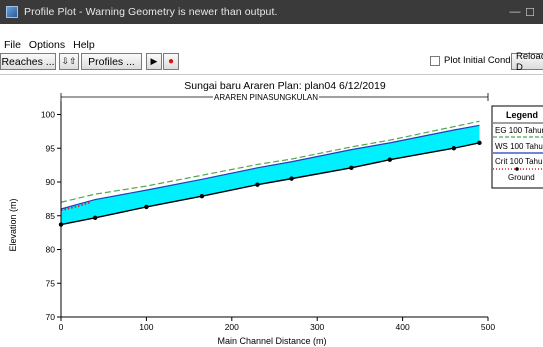  What do you see at coordinates (154, 61) in the screenshot?
I see `play-button: ▶` at bounding box center [154, 61].